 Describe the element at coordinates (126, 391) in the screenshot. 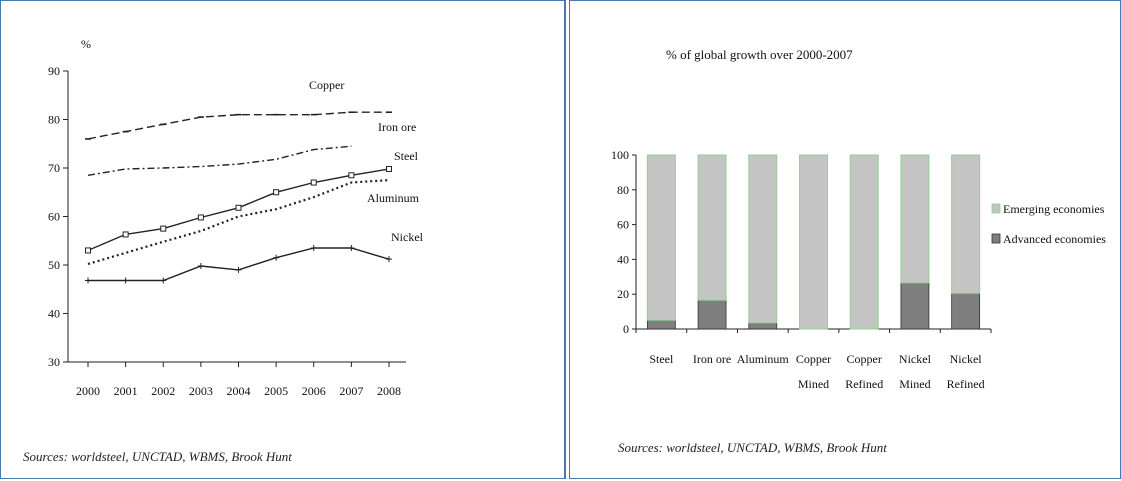

I see `x-tick-label: 2001` at that location.